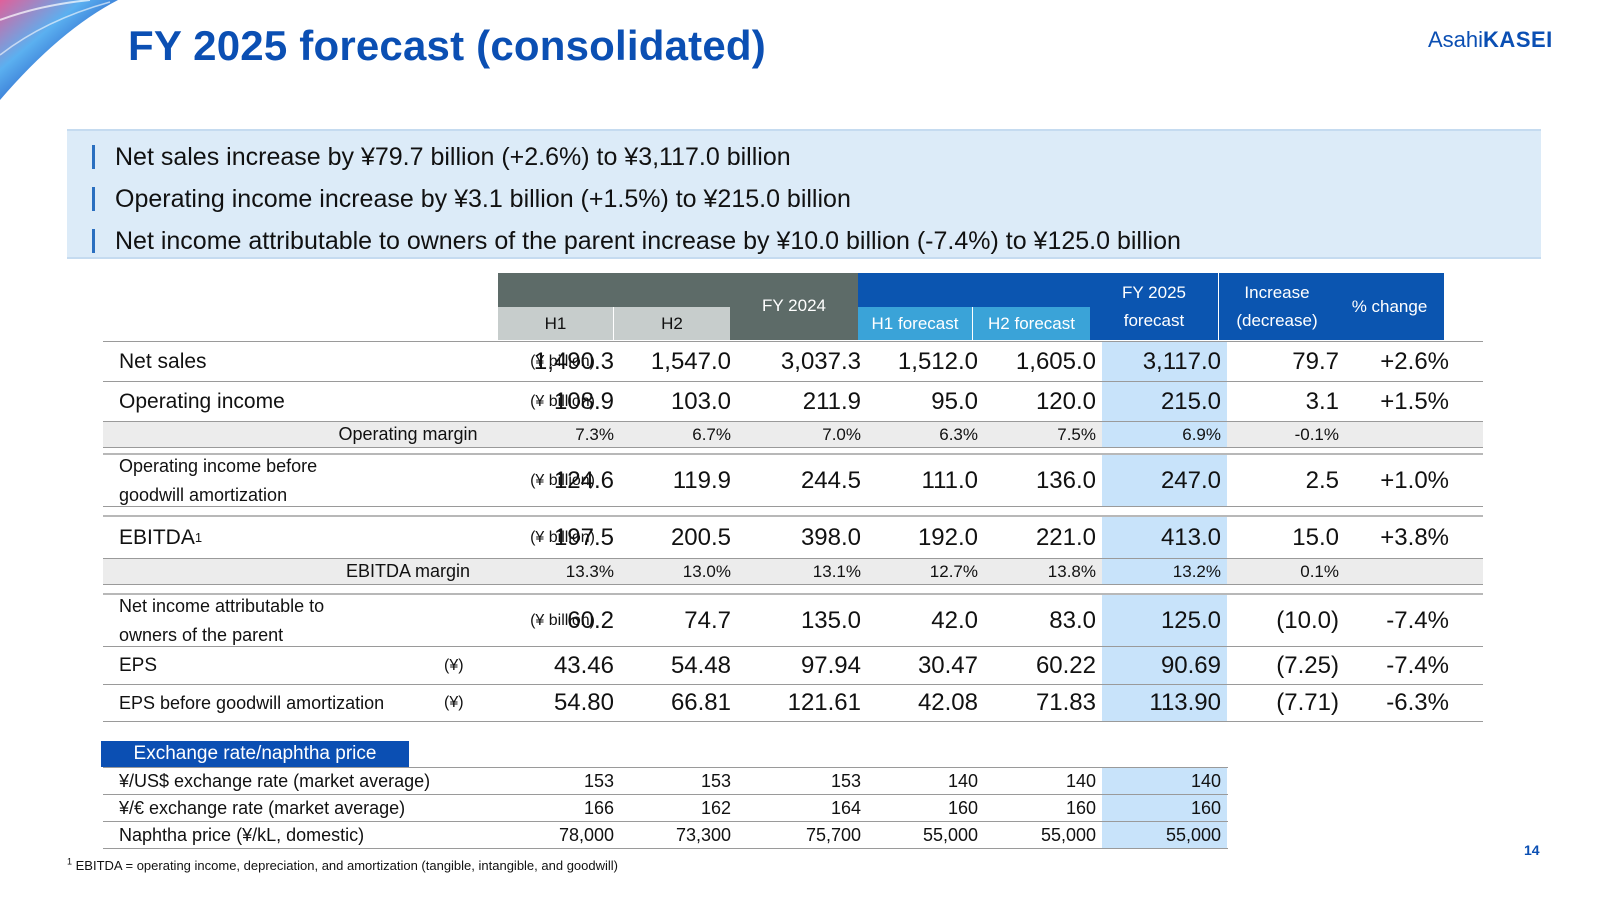 This screenshot has width=1600, height=900. I want to click on value-increase: (7.71), so click(1307, 702).